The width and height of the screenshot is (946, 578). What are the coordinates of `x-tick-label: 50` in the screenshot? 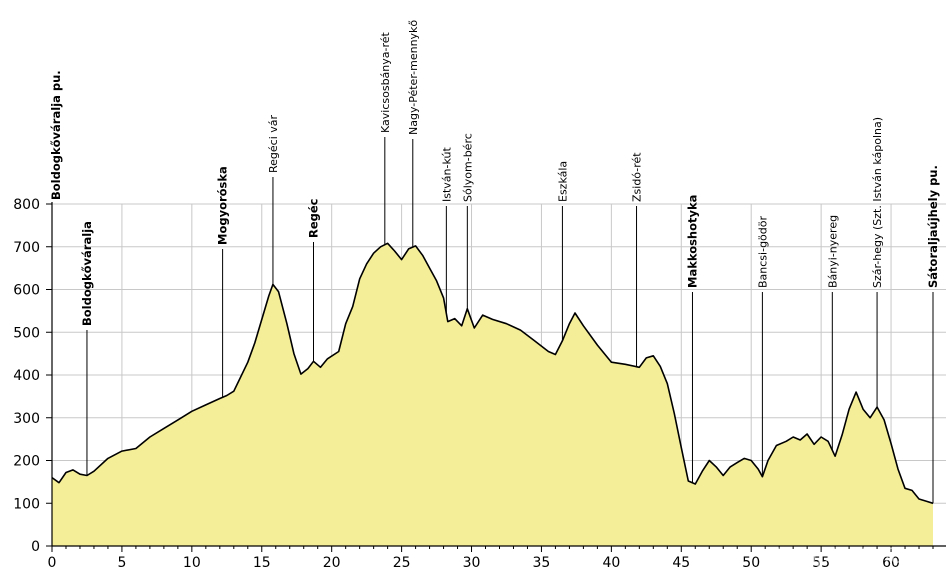 It's located at (751, 563).